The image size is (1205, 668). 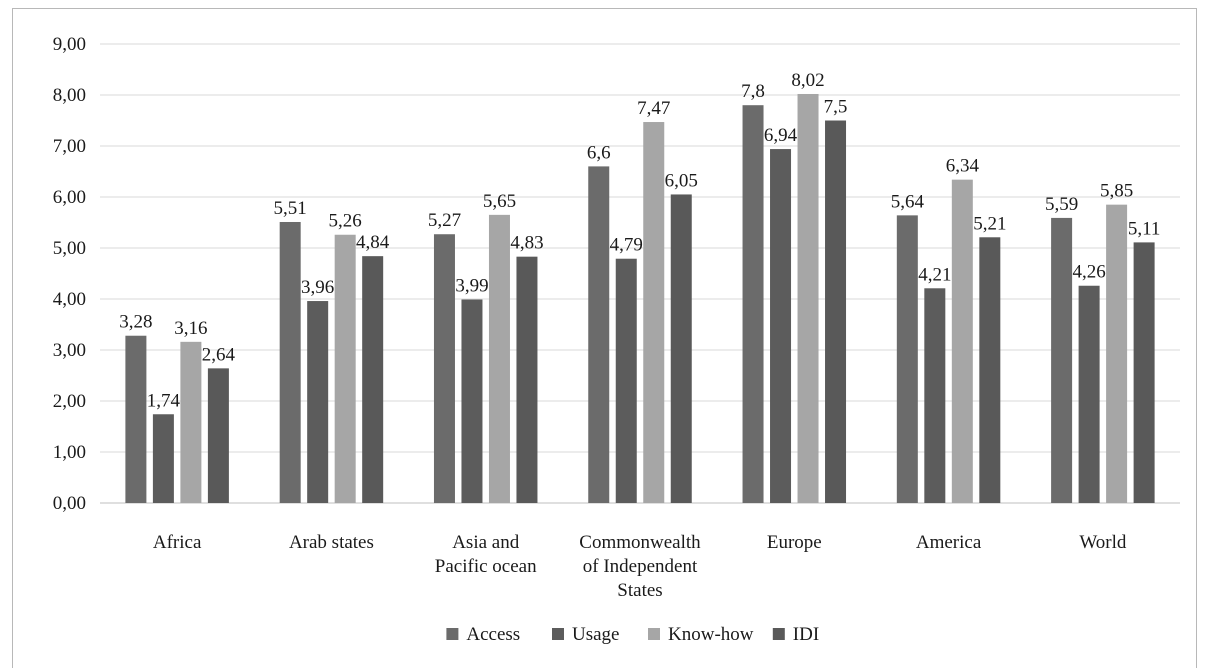 I want to click on x-tick-label: of Independent, so click(x=640, y=566).